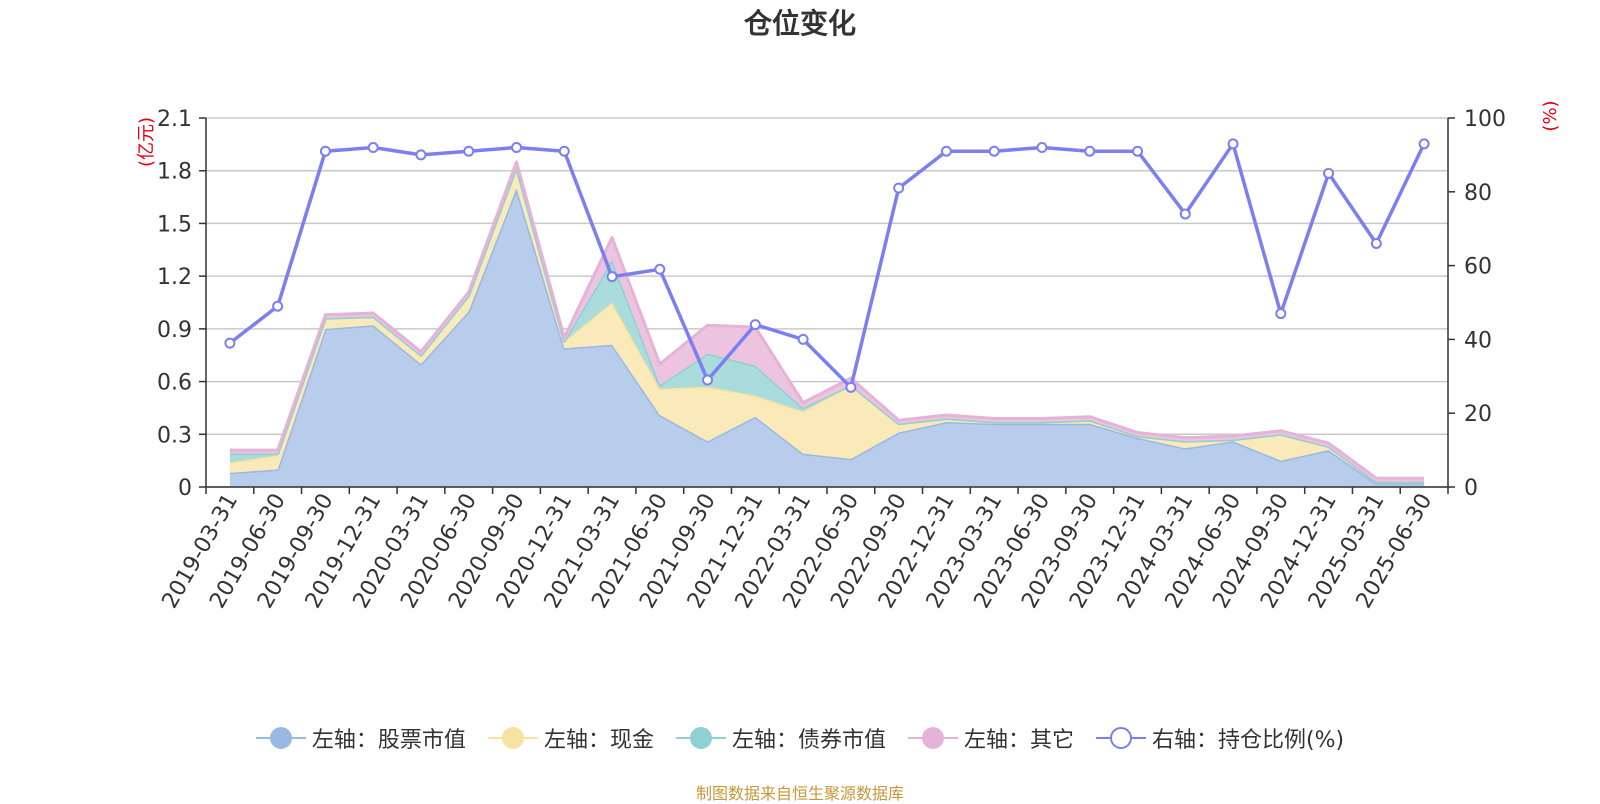 This screenshot has width=1600, height=804. Describe the element at coordinates (174, 383) in the screenshot. I see `left-tick-label: 0.6` at that location.